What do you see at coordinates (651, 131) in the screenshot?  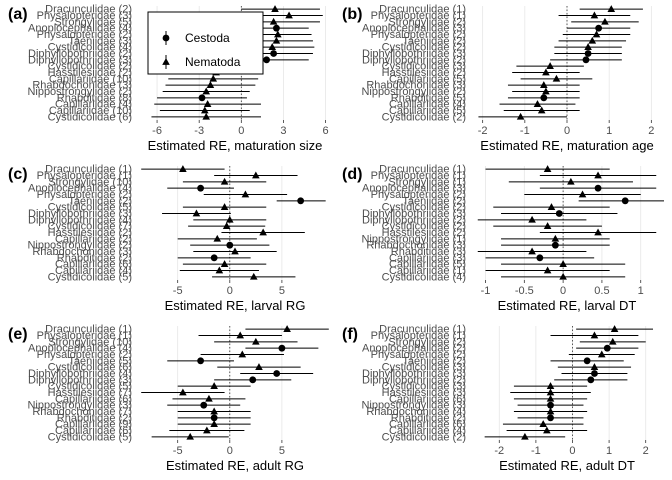 I see `x-tick-label: 2` at bounding box center [651, 131].